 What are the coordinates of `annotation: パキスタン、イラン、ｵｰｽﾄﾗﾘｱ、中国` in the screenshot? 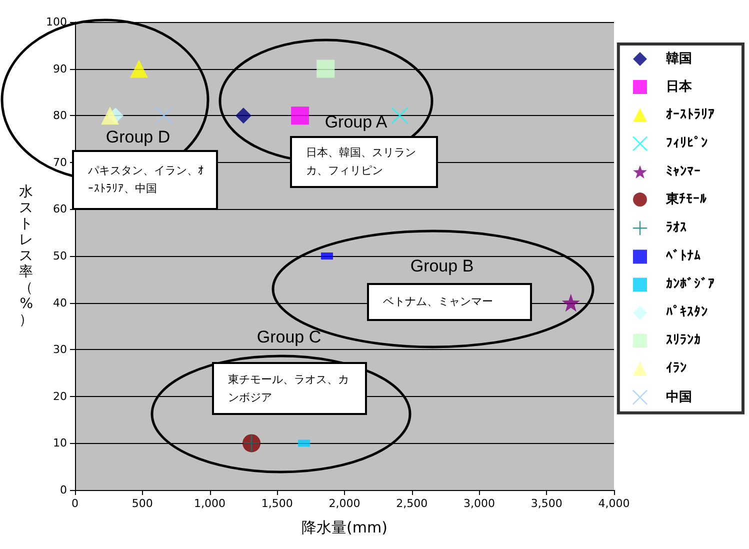 It's located at (146, 180).